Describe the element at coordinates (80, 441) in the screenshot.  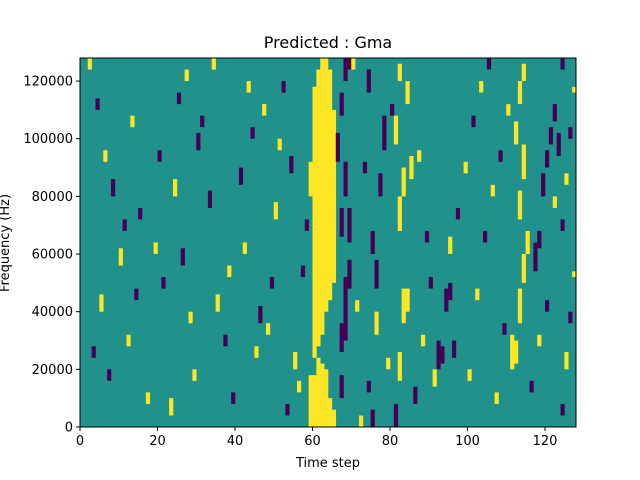
I see `x-tick-label: 0` at that location.